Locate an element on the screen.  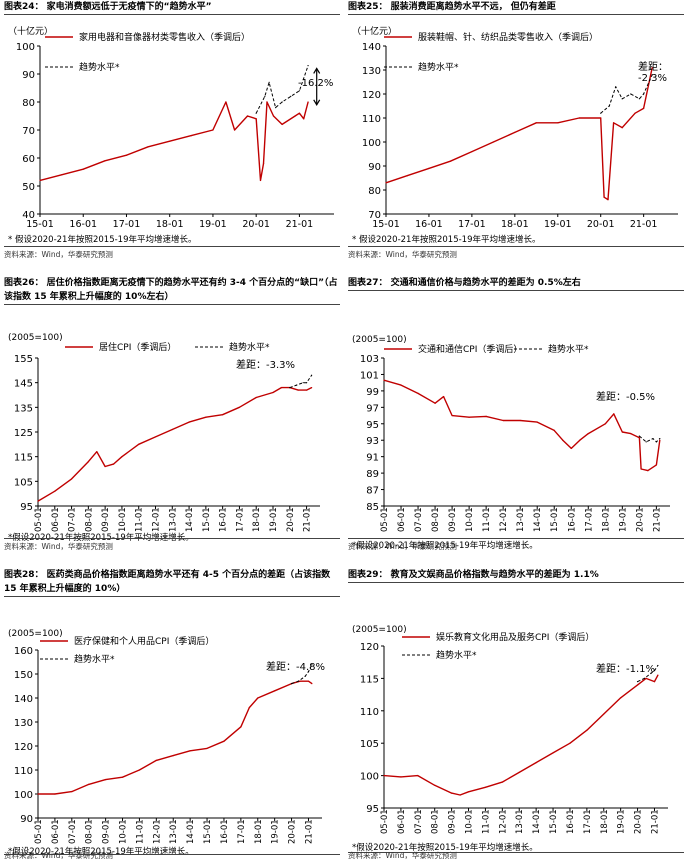
y-tick-label: 130 is located at coordinates (371, 71).